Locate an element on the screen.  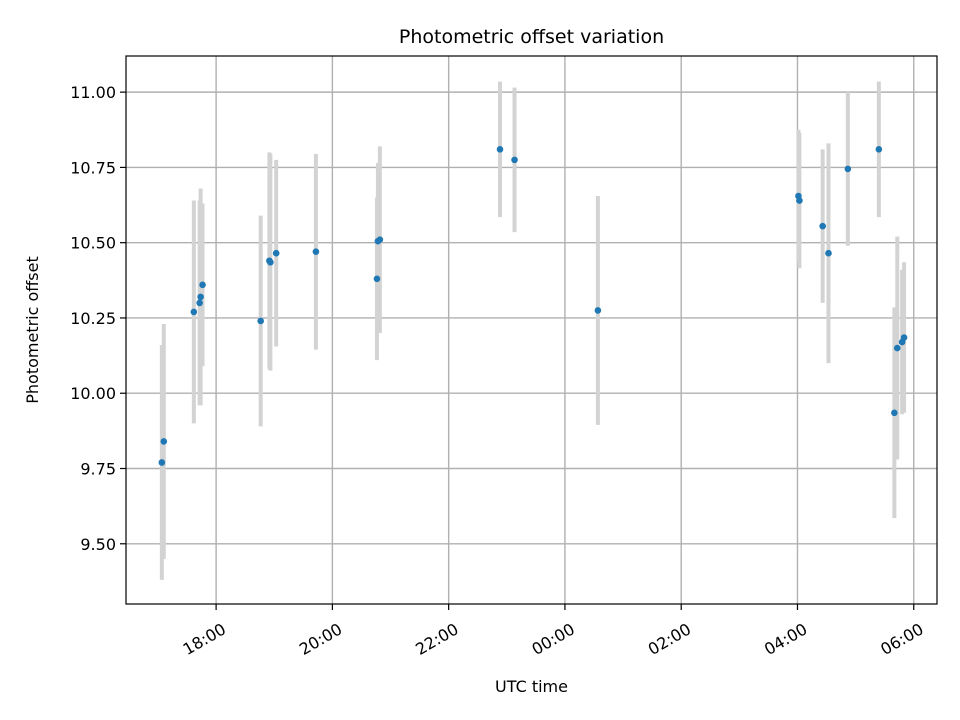
chart-title: Photometric offset variation is located at coordinates (531, 37).